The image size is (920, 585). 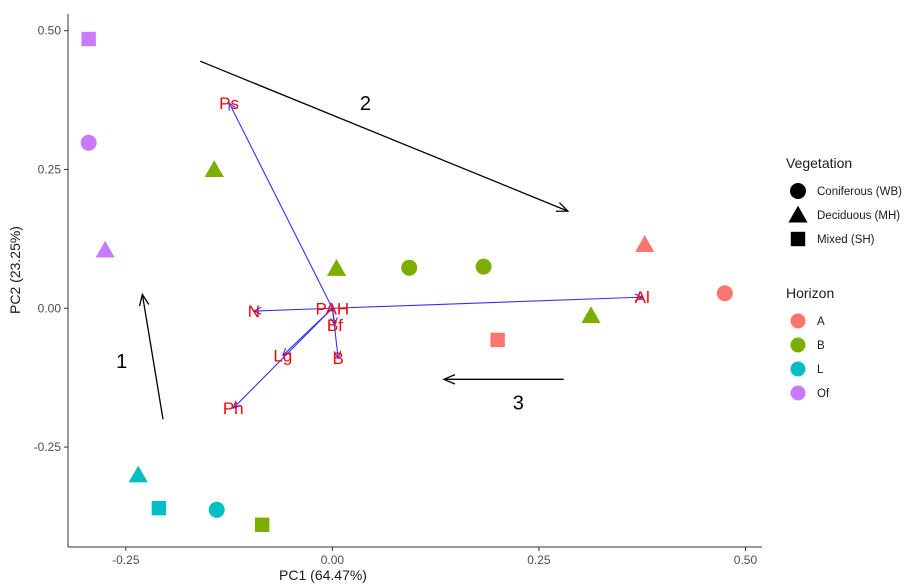 What do you see at coordinates (497, 340) in the screenshot?
I see `point-a-square` at bounding box center [497, 340].